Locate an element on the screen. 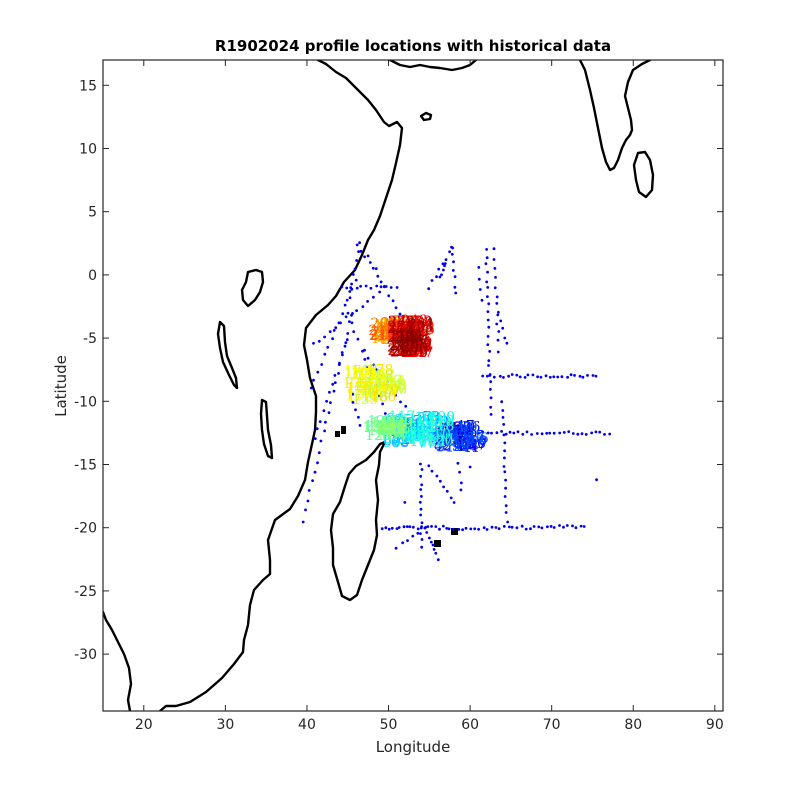 The image size is (800, 800). profile-marker: 196 is located at coordinates (387, 327).